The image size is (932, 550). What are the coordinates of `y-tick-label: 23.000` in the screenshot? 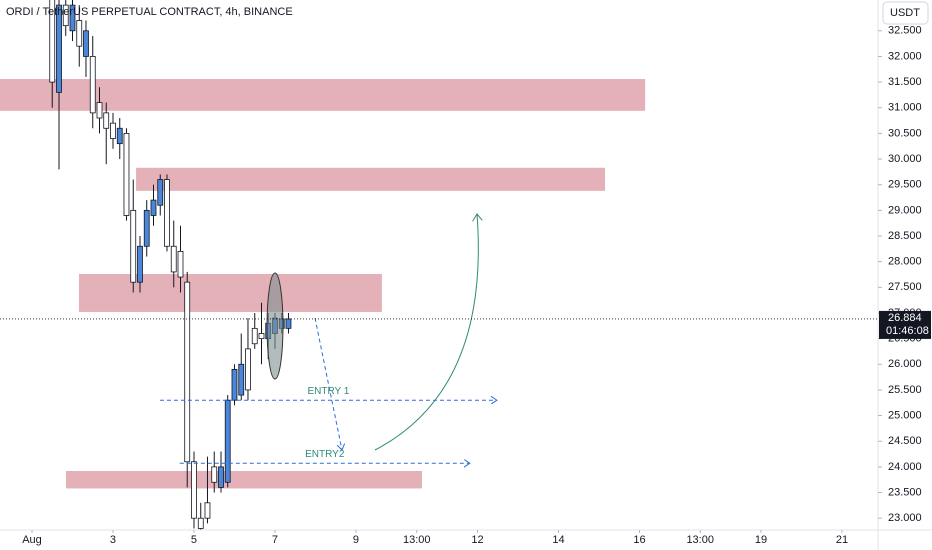 It's located at (905, 518).